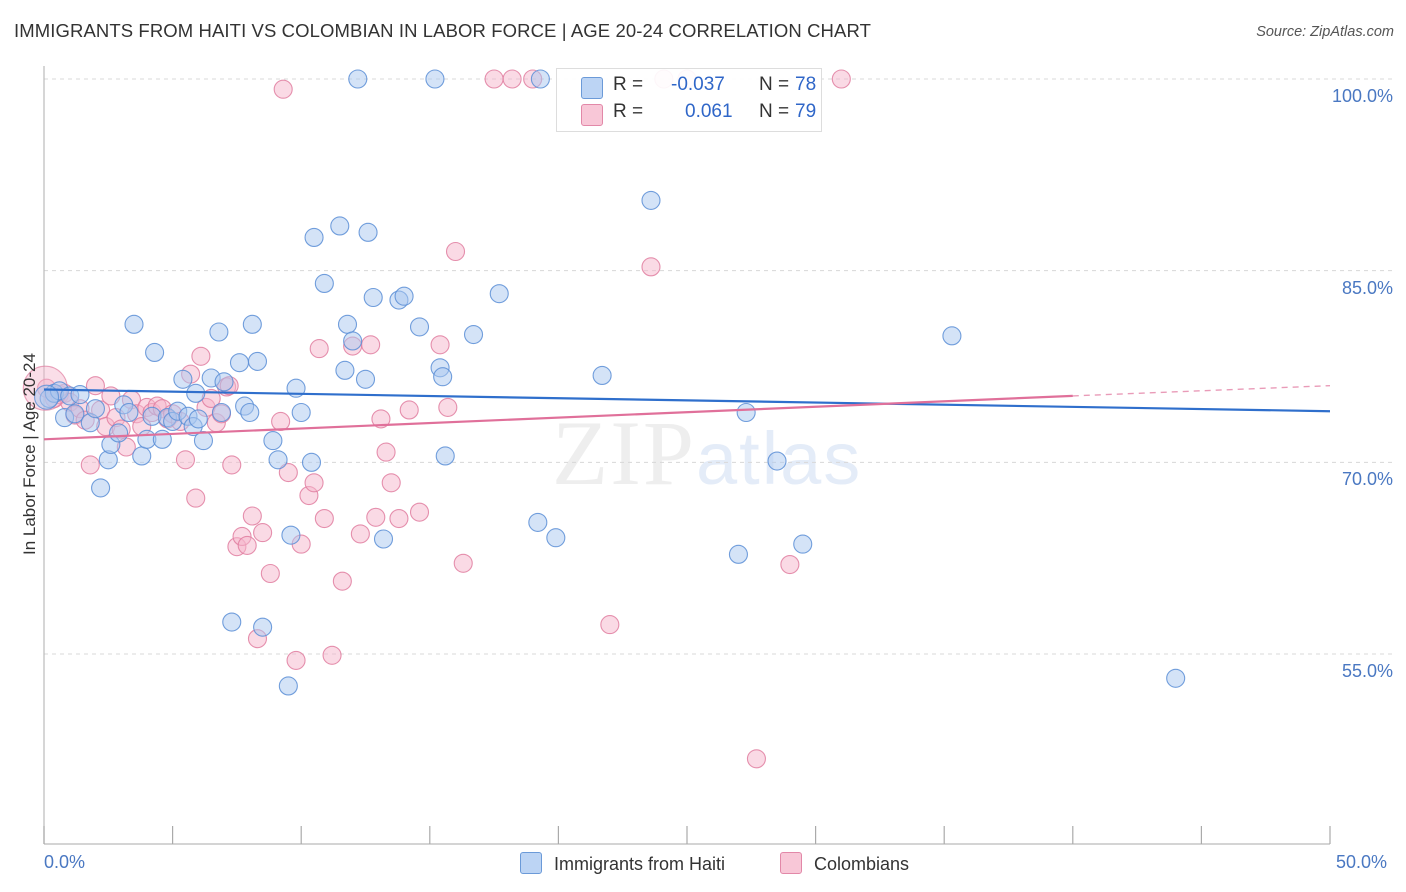  Describe the element at coordinates (791, 863) in the screenshot. I see `colombian-legend-swatch` at that location.